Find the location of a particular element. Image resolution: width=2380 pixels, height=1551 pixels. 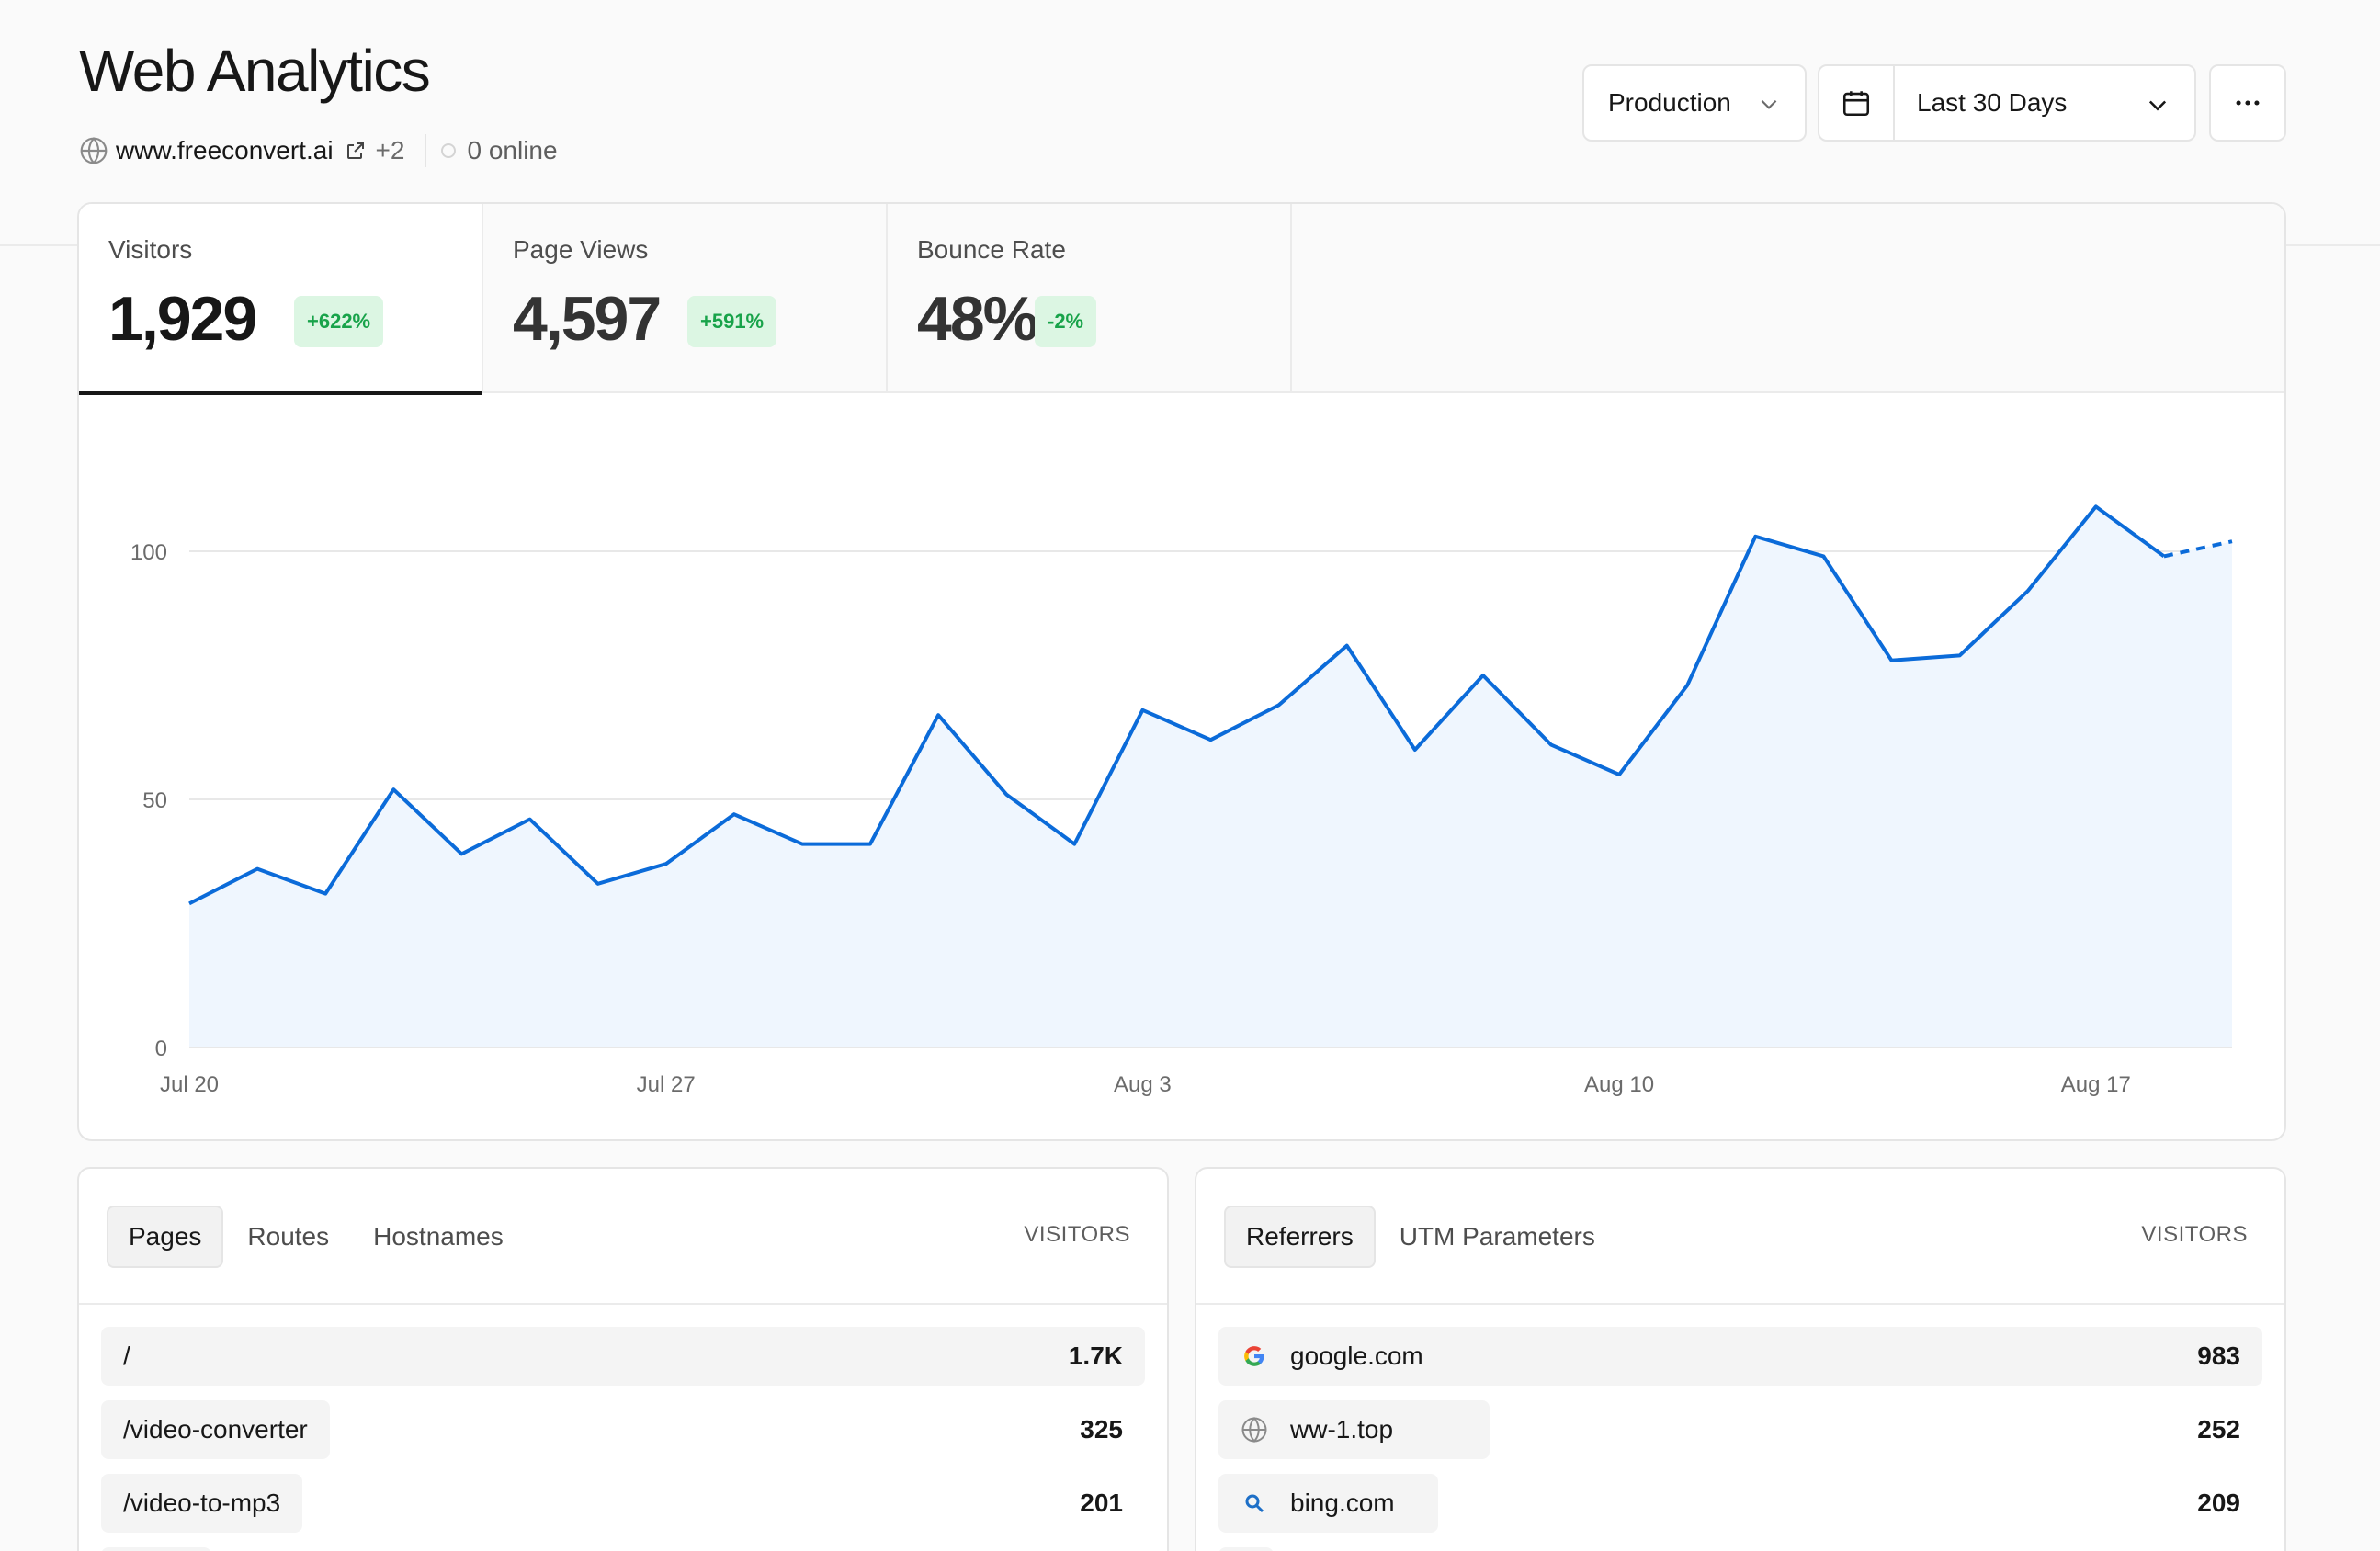

pages-panel-tabs: Pages Routes Hostnames is located at coordinates (317, 1237).